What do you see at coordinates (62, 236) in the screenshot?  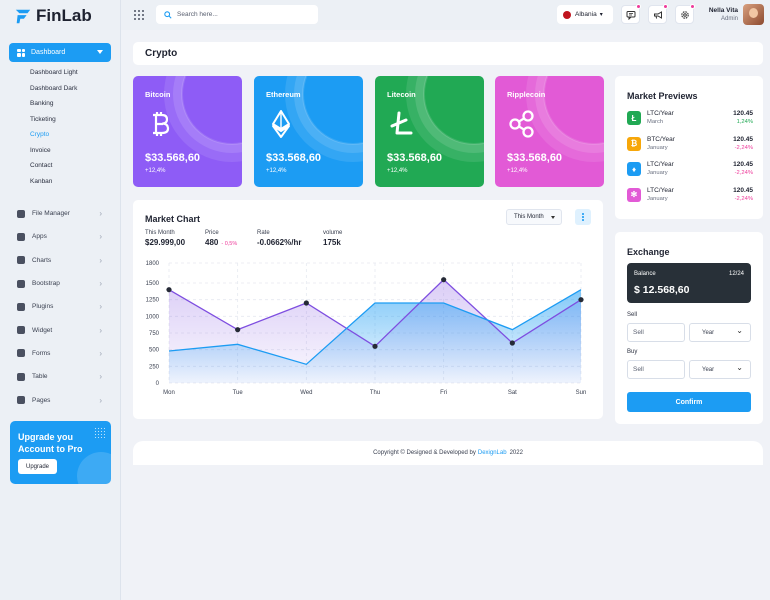 I see `sidebar-item-apps: Apps ›` at bounding box center [62, 236].